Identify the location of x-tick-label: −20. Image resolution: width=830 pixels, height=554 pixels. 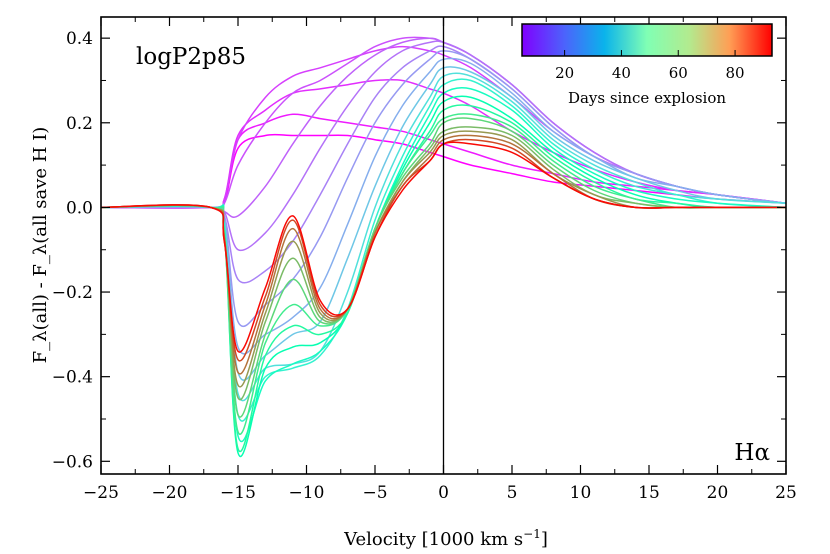
(170, 493).